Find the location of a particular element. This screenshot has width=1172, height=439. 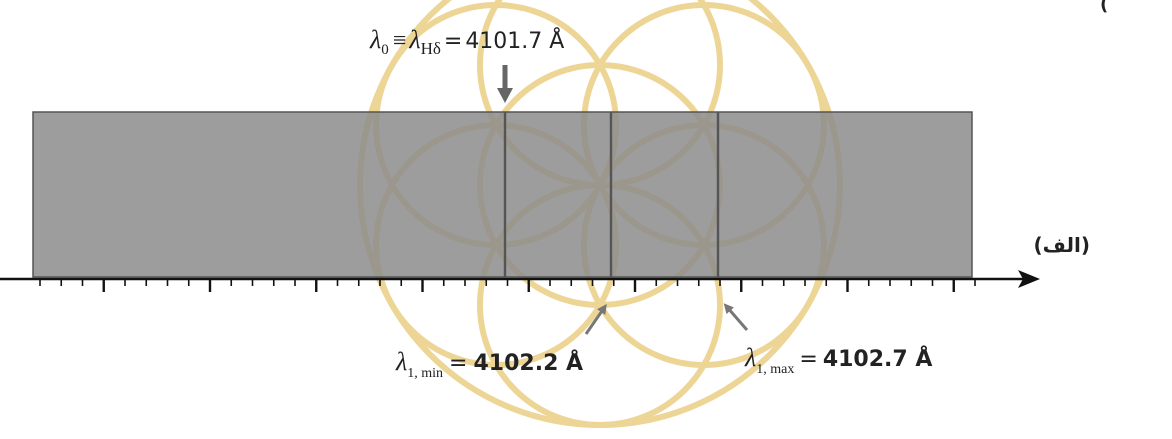

axis-arrowhead is located at coordinates (1029, 279).